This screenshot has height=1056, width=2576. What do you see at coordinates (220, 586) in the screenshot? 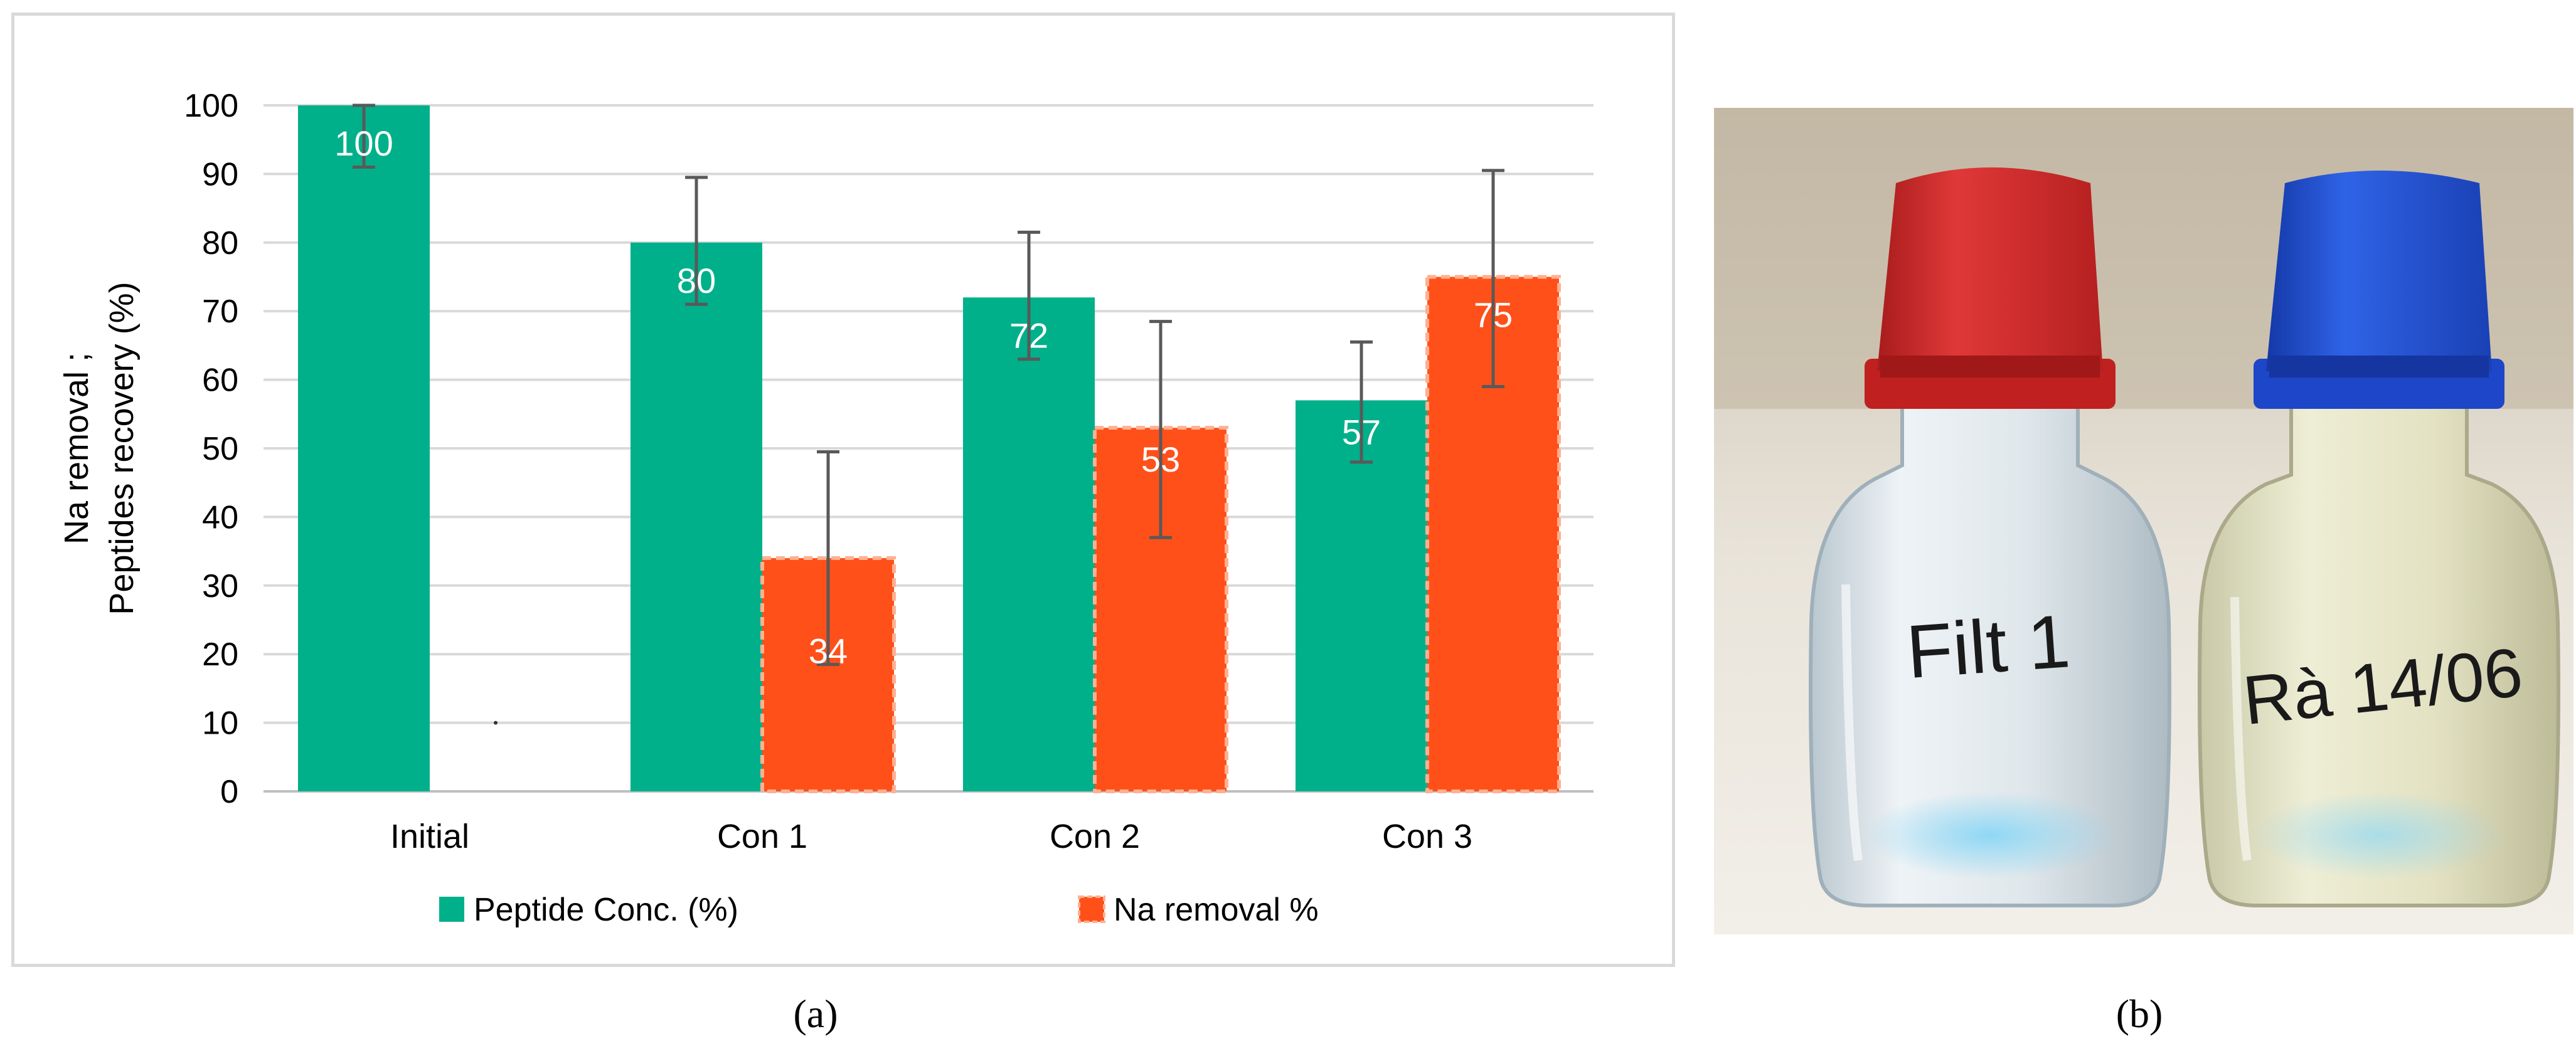
I see `y-tick-label: 30` at bounding box center [220, 586].